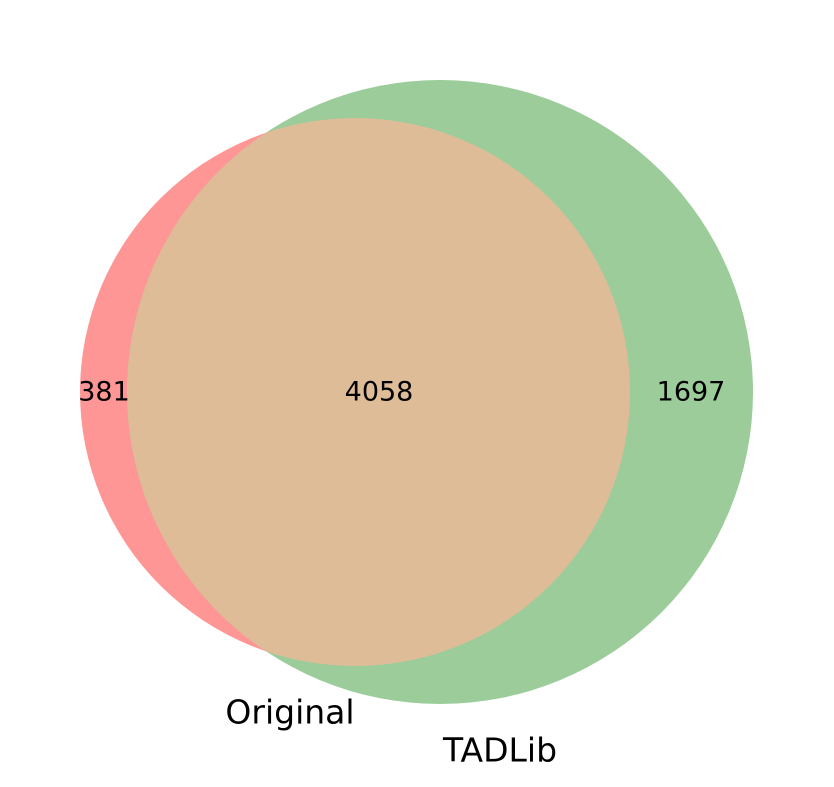 The width and height of the screenshot is (834, 787). Describe the element at coordinates (379, 392) in the screenshot. I see `region-count-intersection: 4058` at that location.